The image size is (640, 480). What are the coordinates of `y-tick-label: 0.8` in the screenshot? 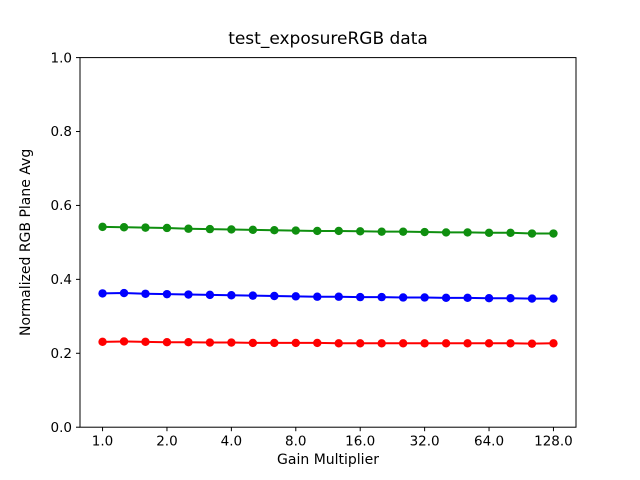 It's located at (61, 132).